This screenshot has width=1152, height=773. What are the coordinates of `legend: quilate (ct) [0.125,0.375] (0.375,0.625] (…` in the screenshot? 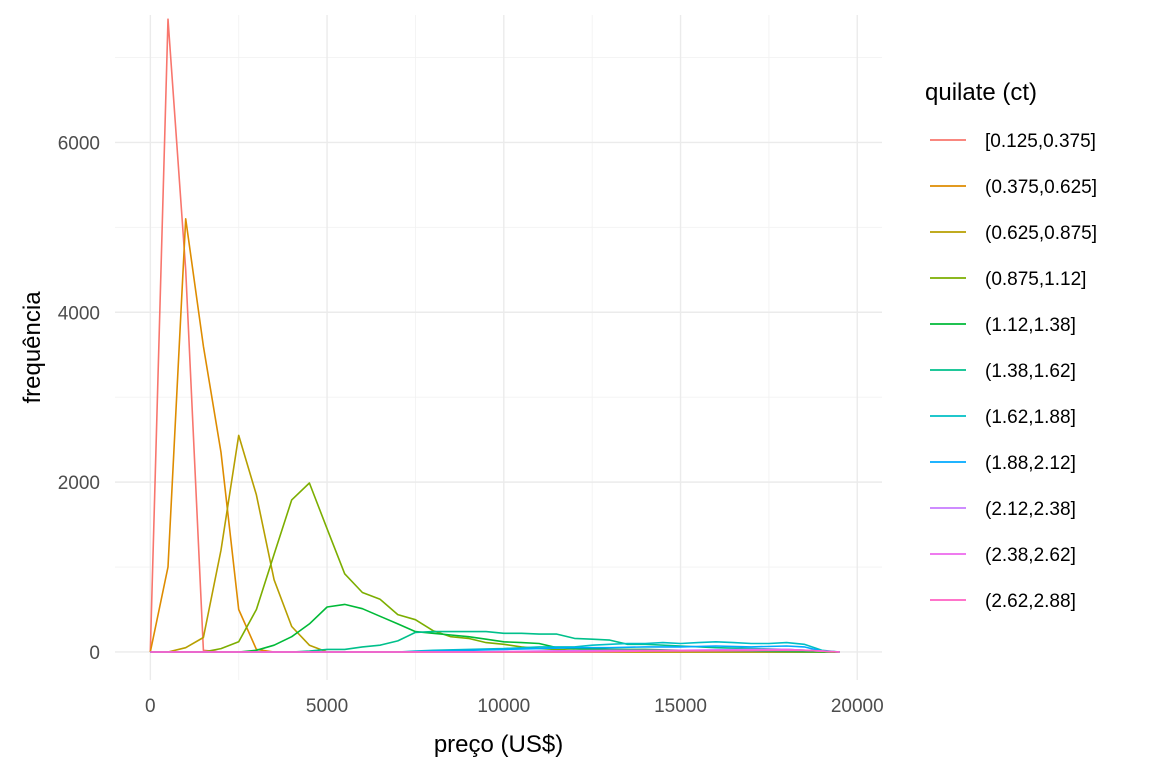 It's located at (1011, 345).